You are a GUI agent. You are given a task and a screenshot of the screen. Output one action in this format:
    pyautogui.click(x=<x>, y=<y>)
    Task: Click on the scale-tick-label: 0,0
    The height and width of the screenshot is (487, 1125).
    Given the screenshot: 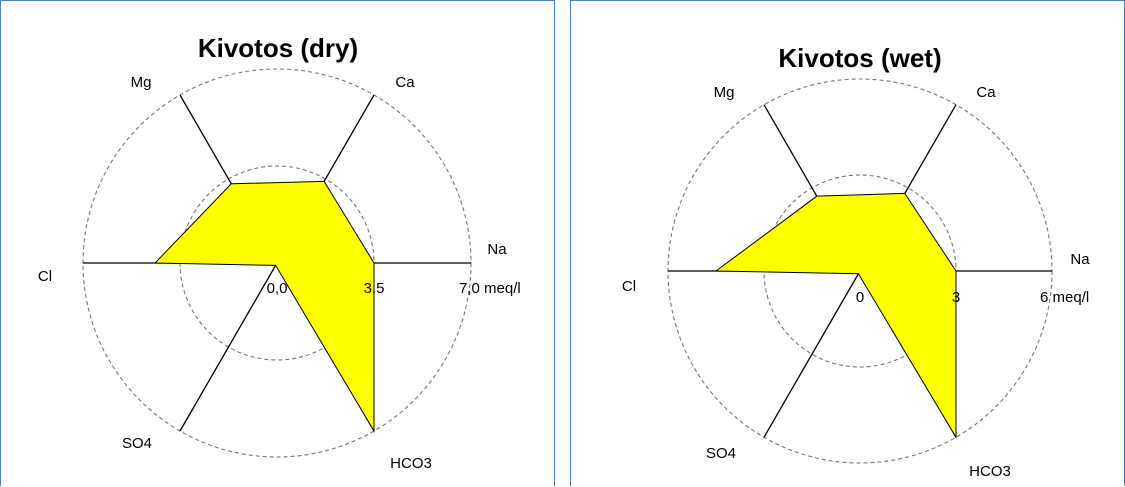 What is the action you would take?
    pyautogui.click(x=277, y=288)
    